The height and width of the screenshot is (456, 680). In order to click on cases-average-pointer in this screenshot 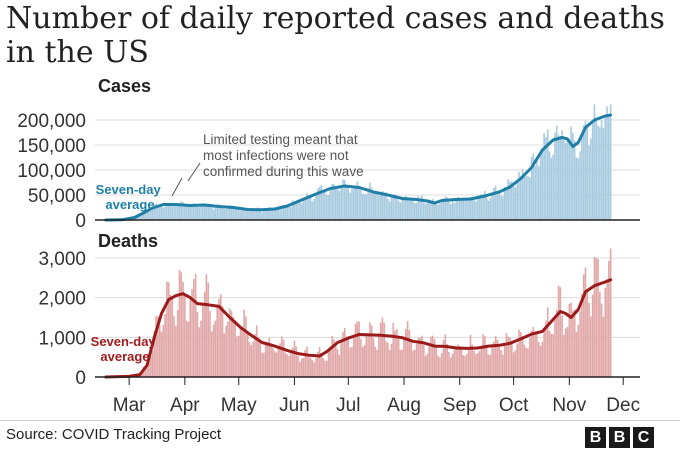, I will do `click(177, 187)`.